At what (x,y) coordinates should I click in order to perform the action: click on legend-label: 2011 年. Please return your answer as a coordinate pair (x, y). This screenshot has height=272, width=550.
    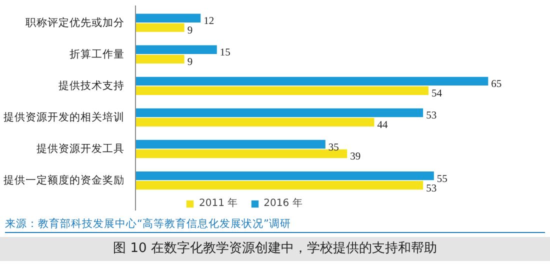
    Looking at the image, I should click on (218, 203).